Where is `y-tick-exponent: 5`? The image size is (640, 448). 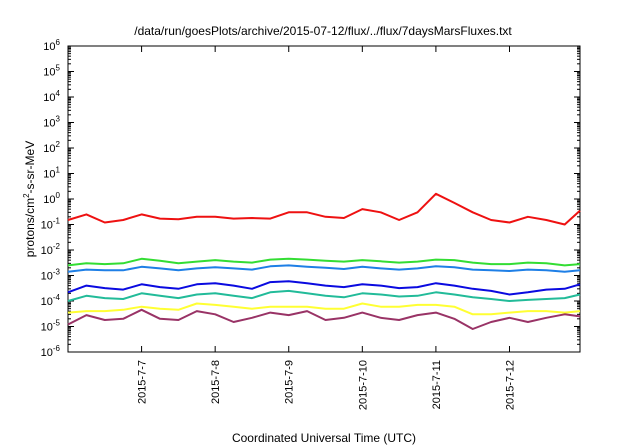 y-tick-exponent: 5 is located at coordinates (58, 68).